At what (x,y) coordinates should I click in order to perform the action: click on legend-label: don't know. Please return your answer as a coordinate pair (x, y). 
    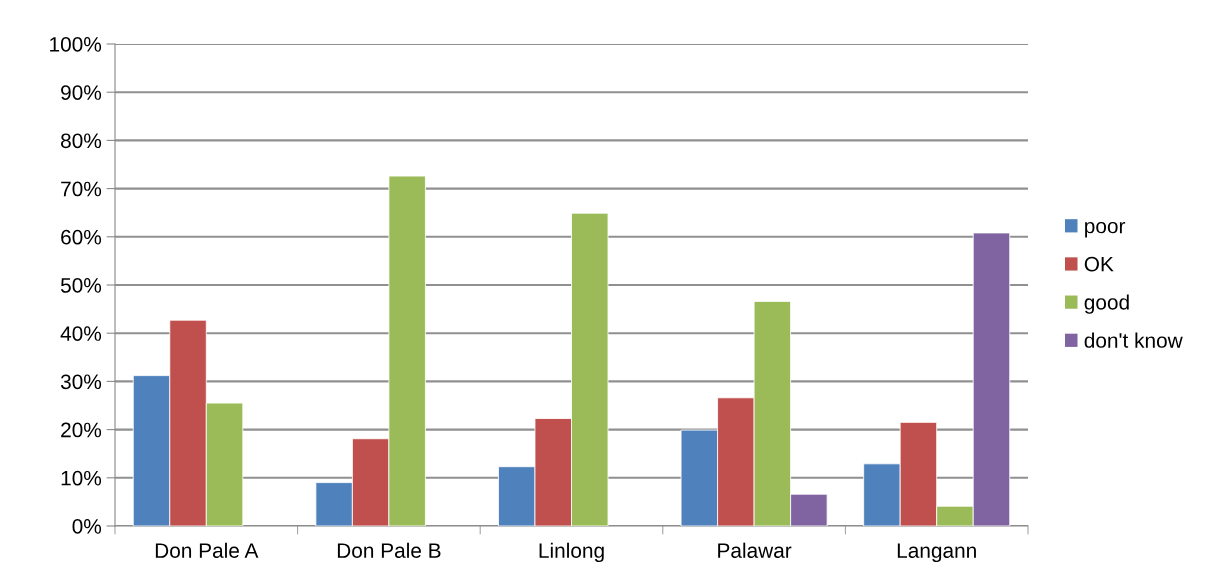
    Looking at the image, I should click on (1133, 340).